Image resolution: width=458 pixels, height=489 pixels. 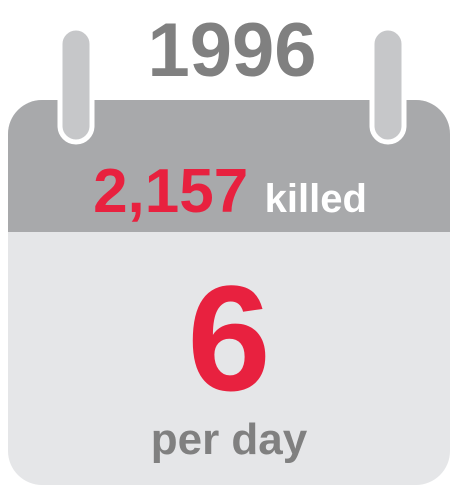 What do you see at coordinates (316, 199) in the screenshot?
I see `headline-label: killed` at bounding box center [316, 199].